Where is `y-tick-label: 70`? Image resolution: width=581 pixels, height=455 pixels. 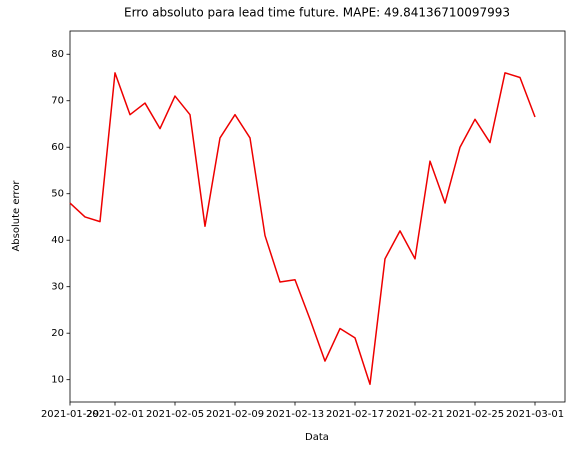 y-tick-label: 70 is located at coordinates (57, 101).